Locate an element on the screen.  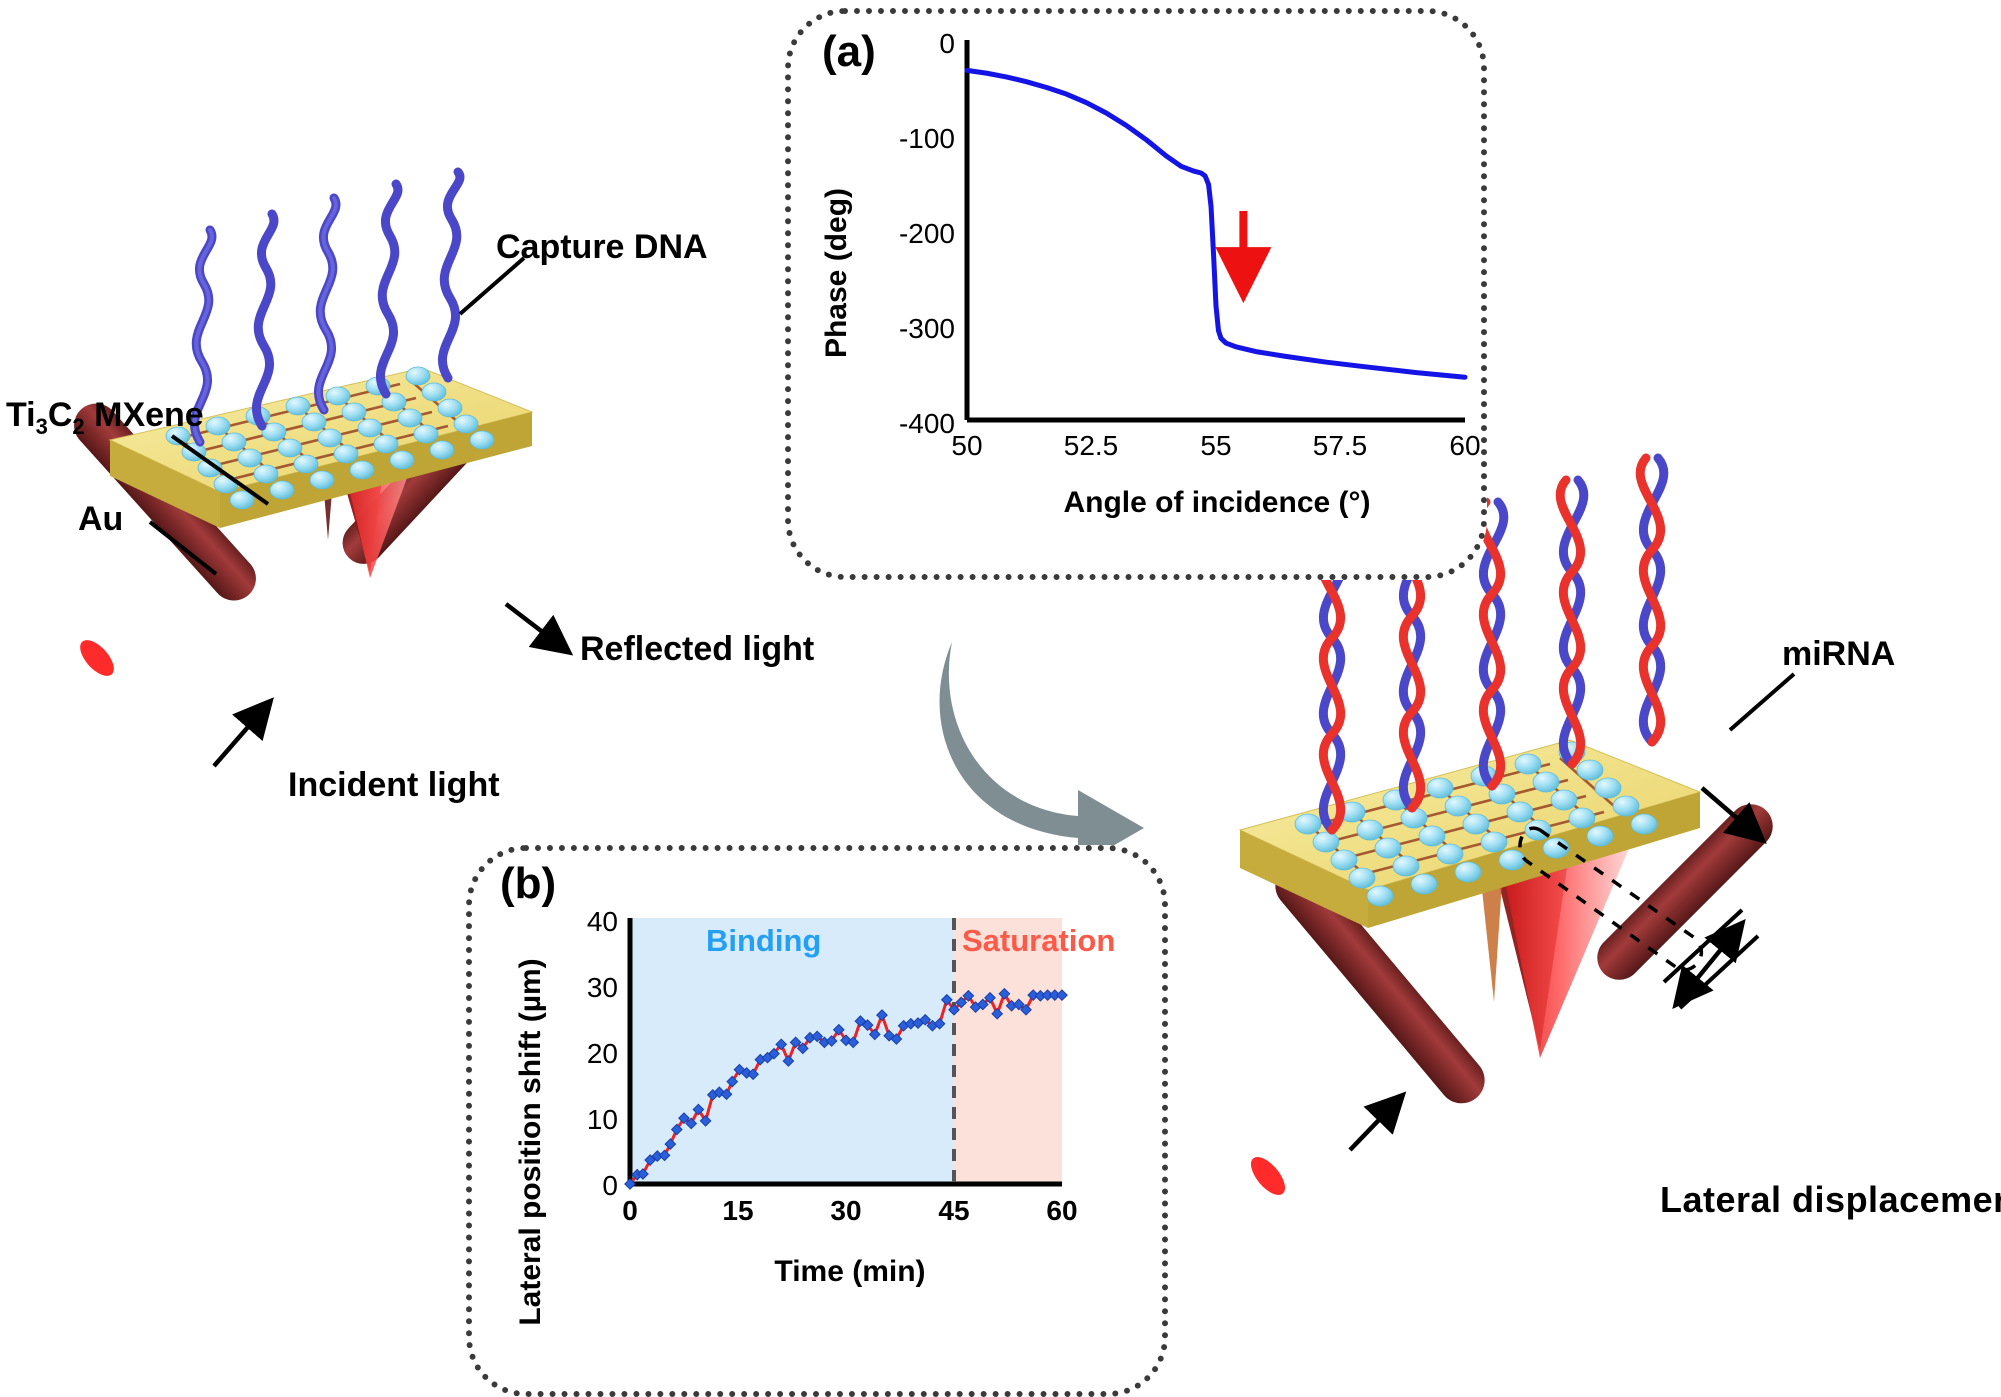
au-leader-line is located at coordinates (183, 548).